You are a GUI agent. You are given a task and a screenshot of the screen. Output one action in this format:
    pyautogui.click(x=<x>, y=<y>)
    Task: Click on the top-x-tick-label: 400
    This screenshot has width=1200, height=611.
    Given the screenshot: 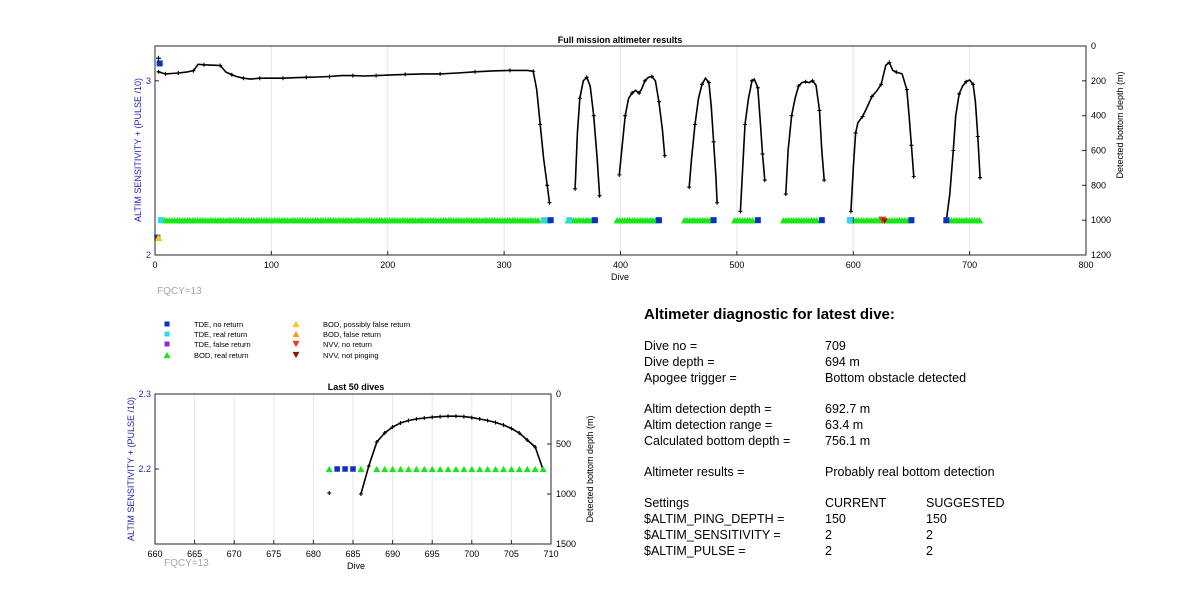 What is the action you would take?
    pyautogui.click(x=620, y=265)
    